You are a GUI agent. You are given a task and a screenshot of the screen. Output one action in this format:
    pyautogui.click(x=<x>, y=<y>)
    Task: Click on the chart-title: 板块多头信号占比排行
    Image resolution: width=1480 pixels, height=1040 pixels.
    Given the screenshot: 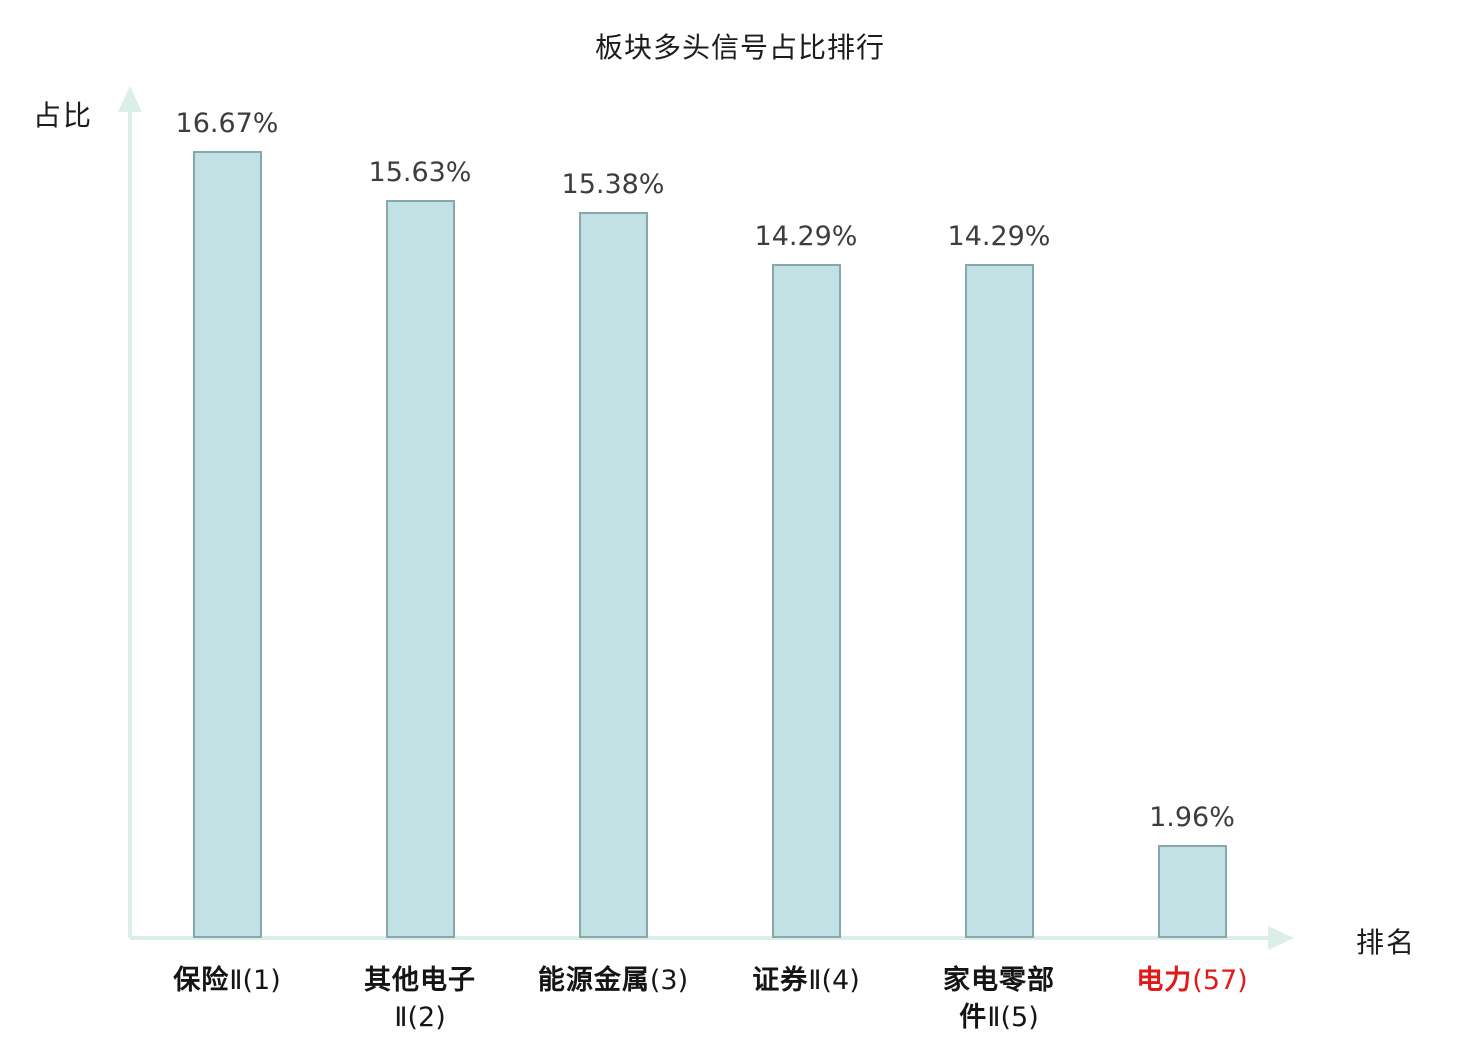 What is the action you would take?
    pyautogui.click(x=739, y=47)
    